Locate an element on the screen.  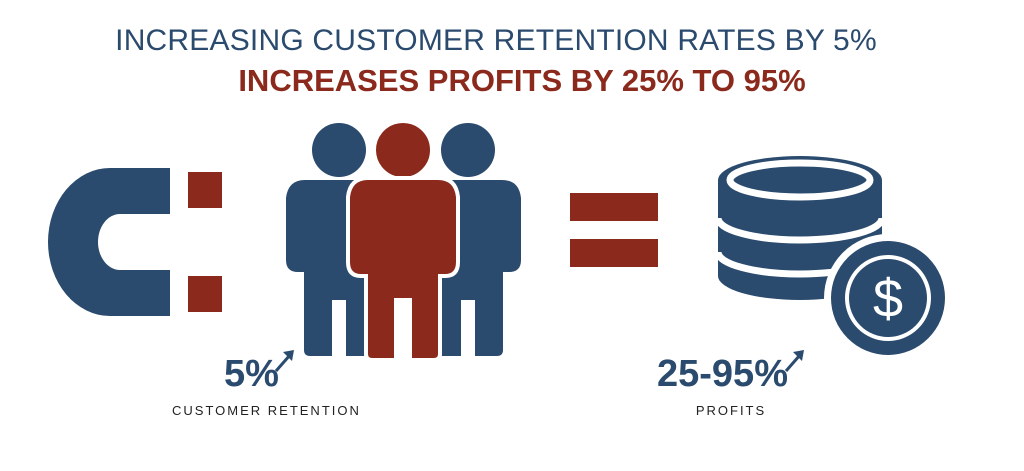
dollar-sign: $ is located at coordinates (888, 299).